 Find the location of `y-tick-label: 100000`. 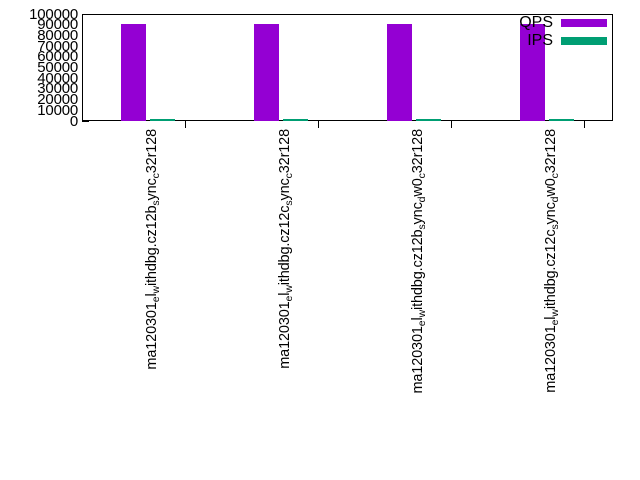

y-tick-label: 100000 is located at coordinates (53, 14).